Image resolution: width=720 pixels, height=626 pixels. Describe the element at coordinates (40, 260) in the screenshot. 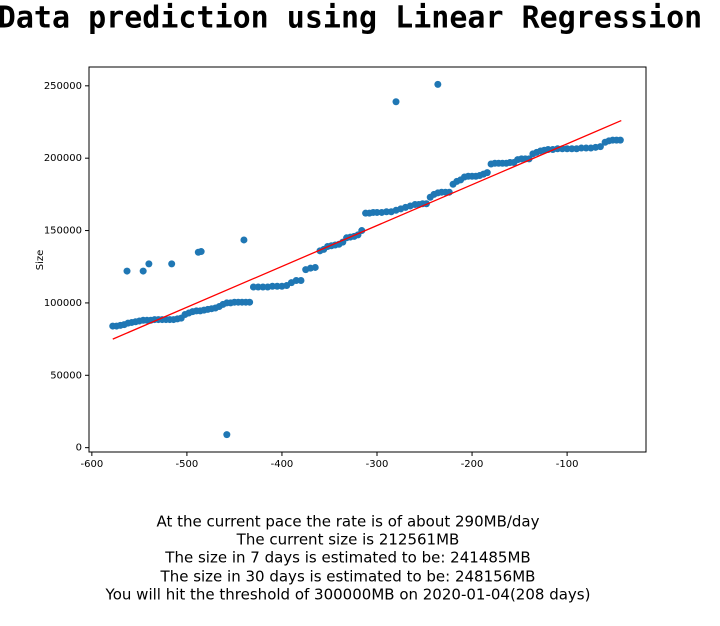

I see `y-axis-label: Size` at that location.